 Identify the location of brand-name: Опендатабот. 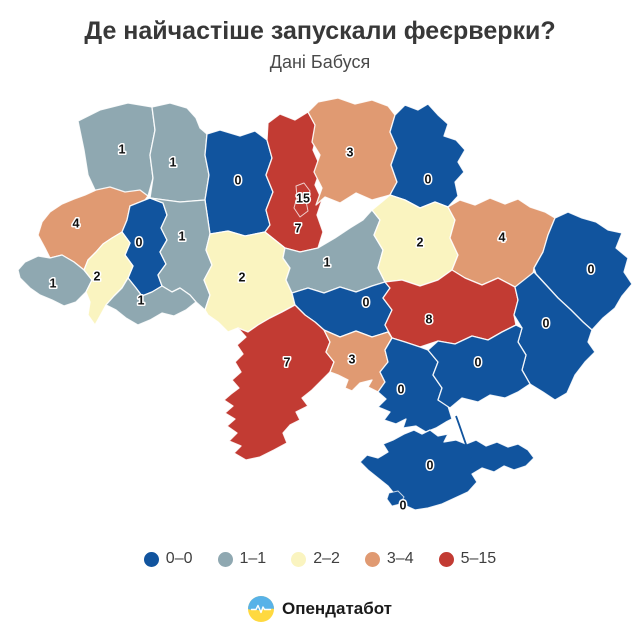
(337, 608).